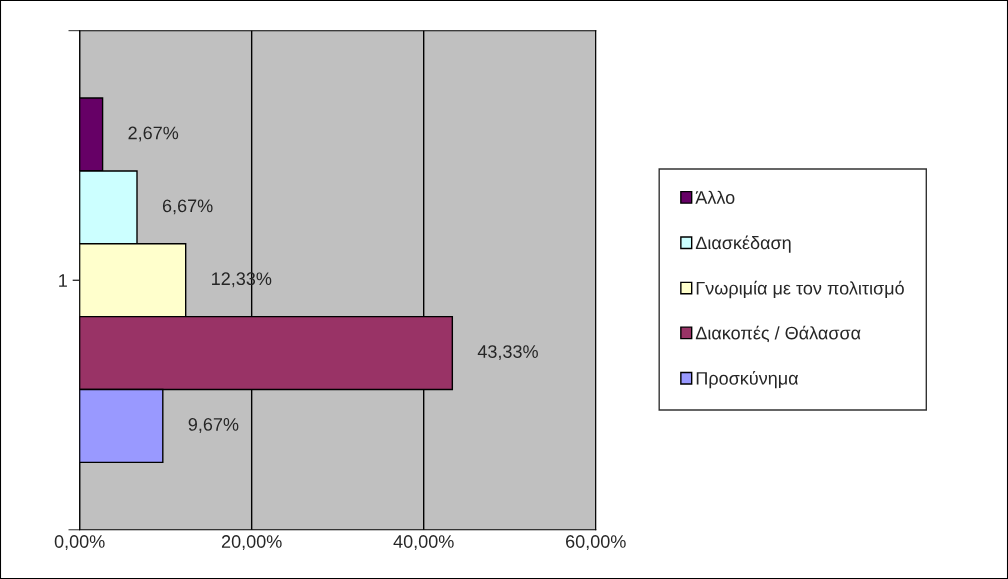 The height and width of the screenshot is (579, 1008). What do you see at coordinates (251, 543) in the screenshot?
I see `x-tick-label: 20,00%` at bounding box center [251, 543].